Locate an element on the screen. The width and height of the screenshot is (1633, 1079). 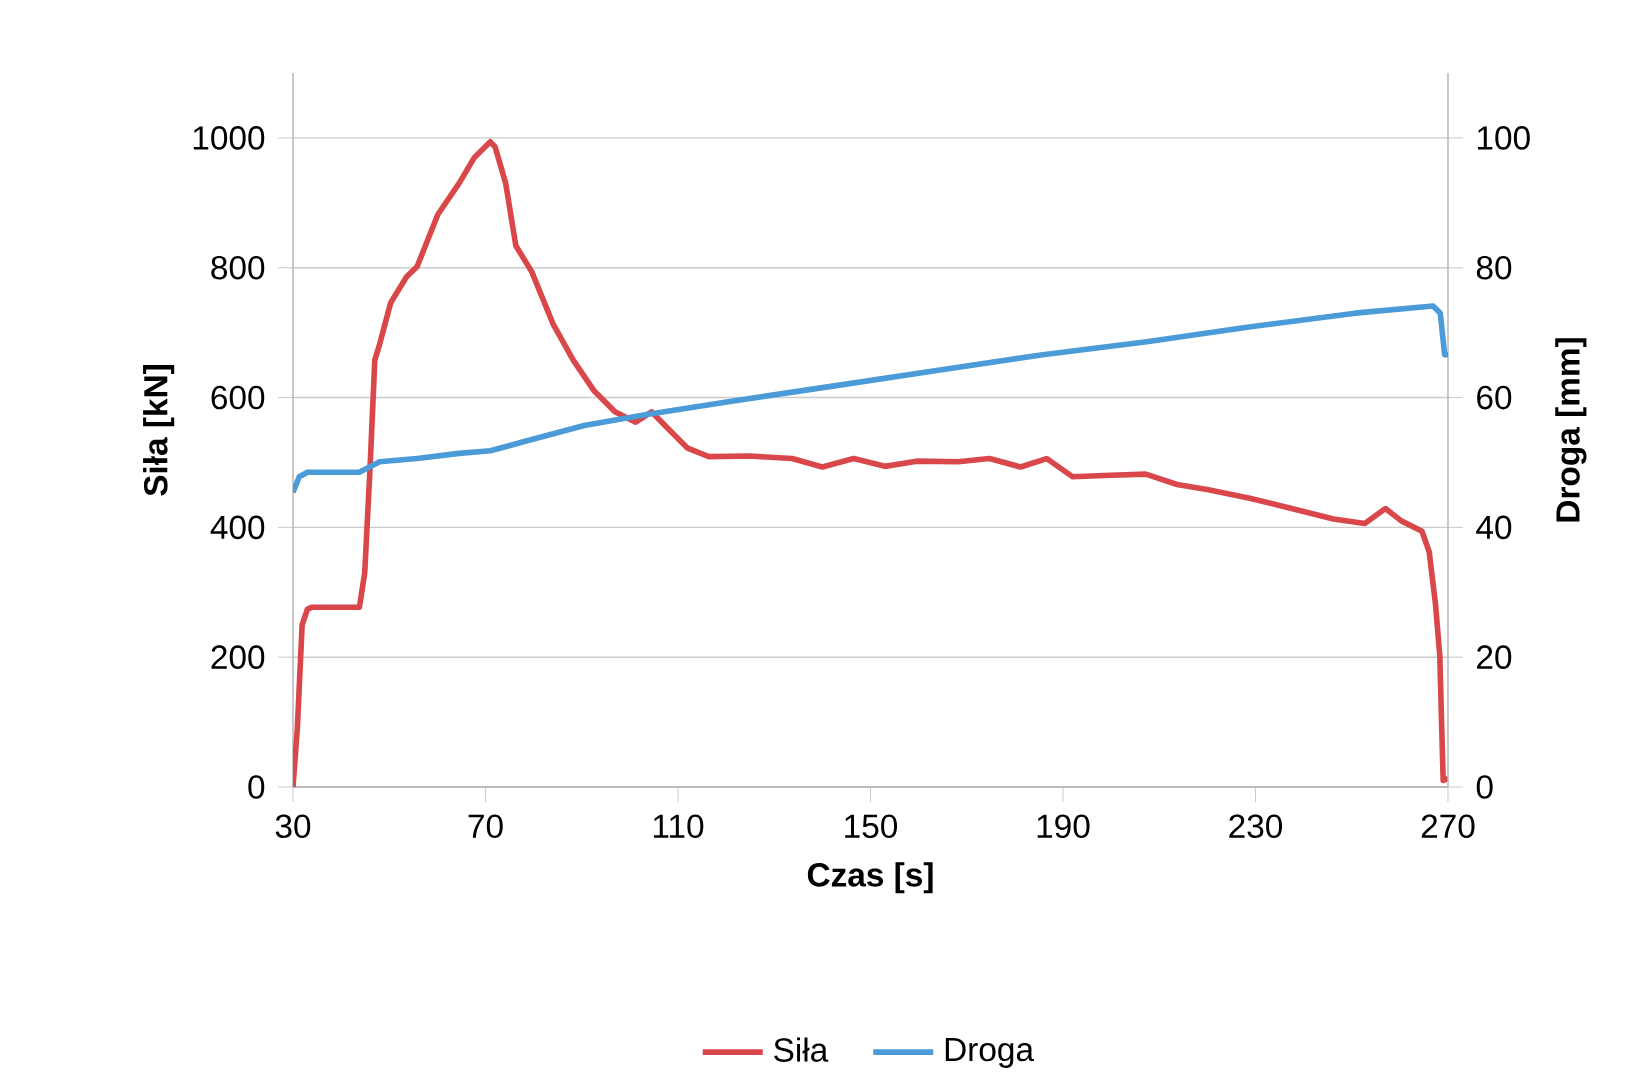
x-axis-title: Czas [s] is located at coordinates (870, 878).